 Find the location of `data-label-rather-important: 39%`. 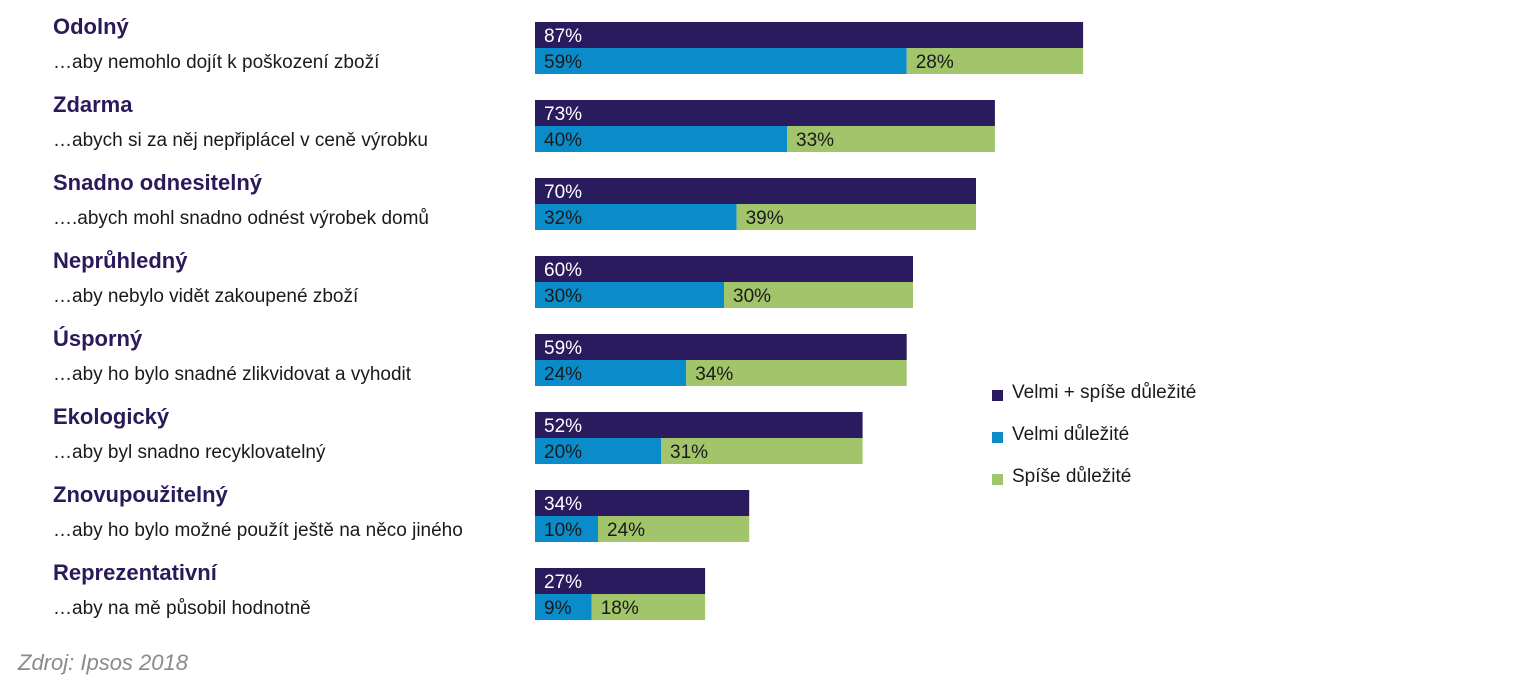

data-label-rather-important: 39% is located at coordinates (765, 218).